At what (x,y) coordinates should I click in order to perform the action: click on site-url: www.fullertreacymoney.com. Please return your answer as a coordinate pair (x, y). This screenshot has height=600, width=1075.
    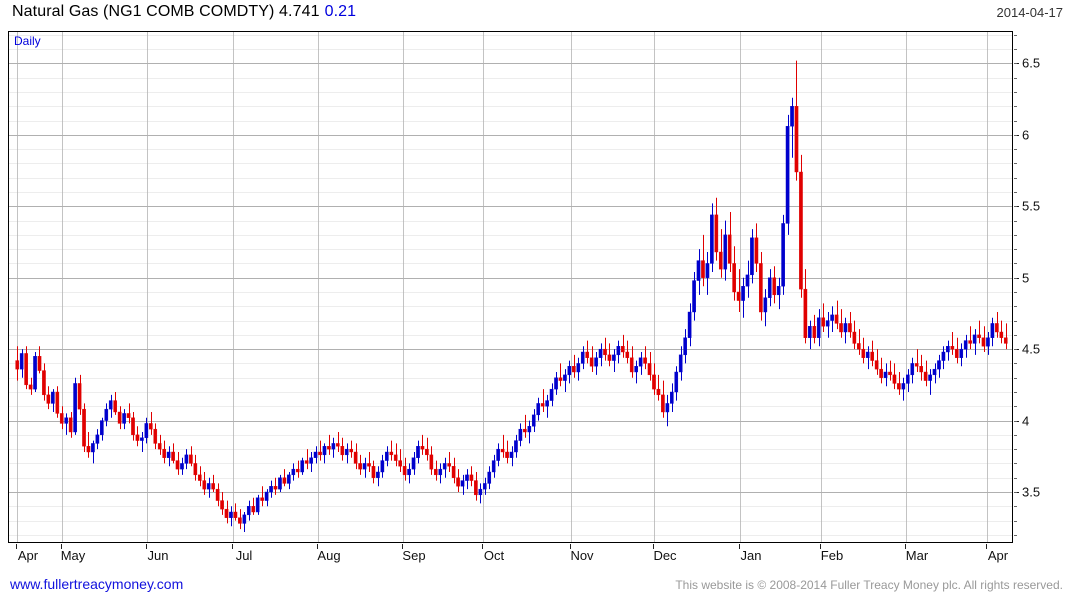
    Looking at the image, I should click on (97, 584).